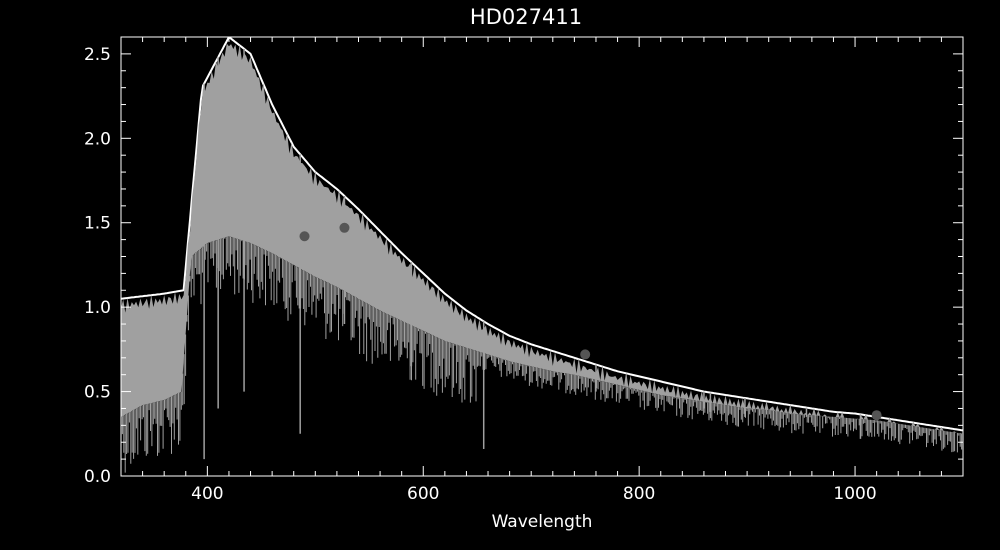 The image size is (1000, 550). What do you see at coordinates (542, 522) in the screenshot?
I see `x-axis-label: Wavelength` at bounding box center [542, 522].